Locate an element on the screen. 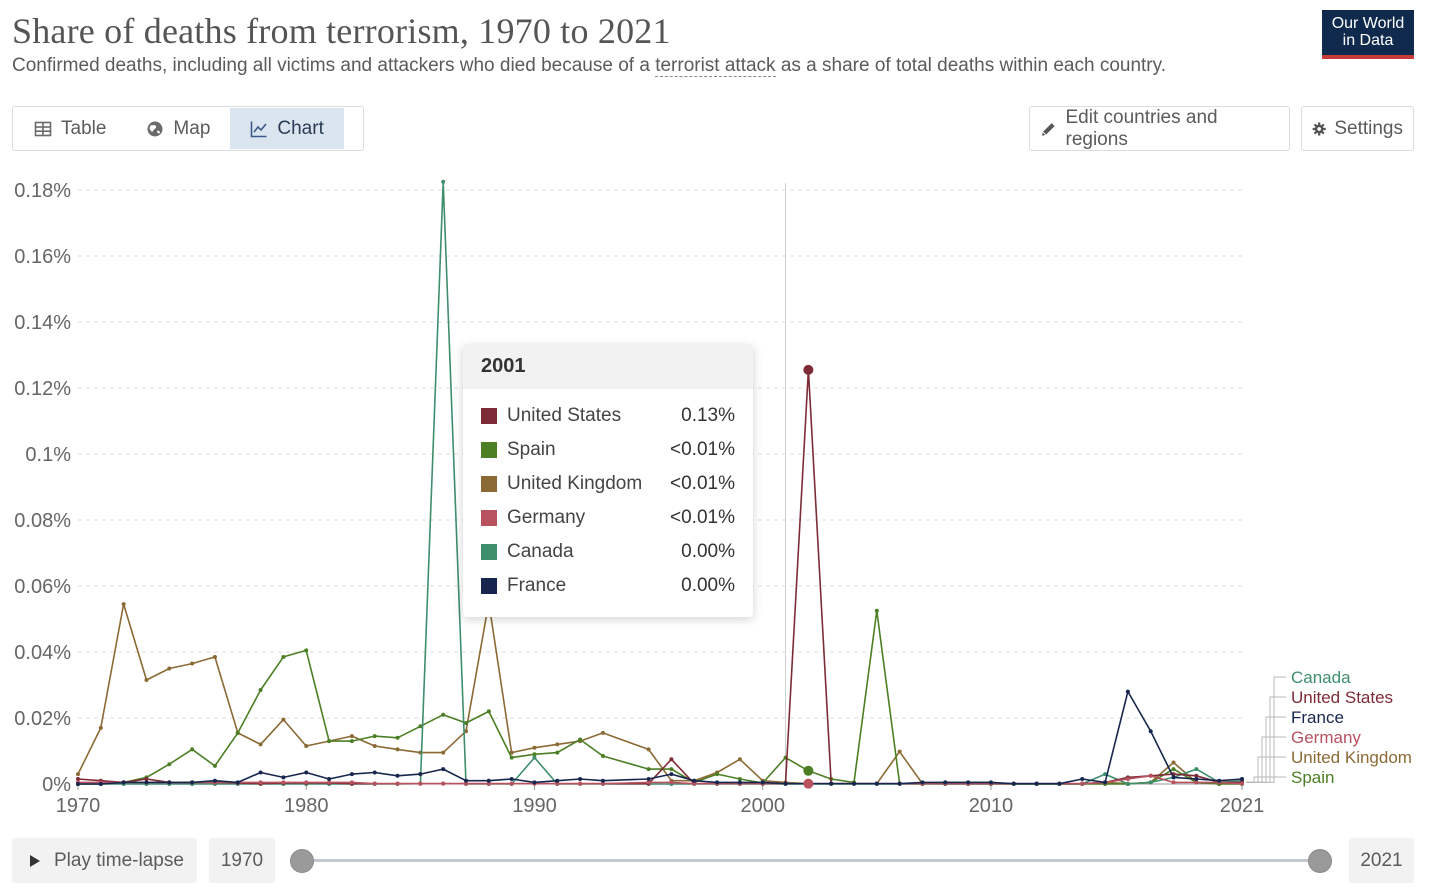 The image size is (1456, 891). start-year-box: 1970 is located at coordinates (242, 860).